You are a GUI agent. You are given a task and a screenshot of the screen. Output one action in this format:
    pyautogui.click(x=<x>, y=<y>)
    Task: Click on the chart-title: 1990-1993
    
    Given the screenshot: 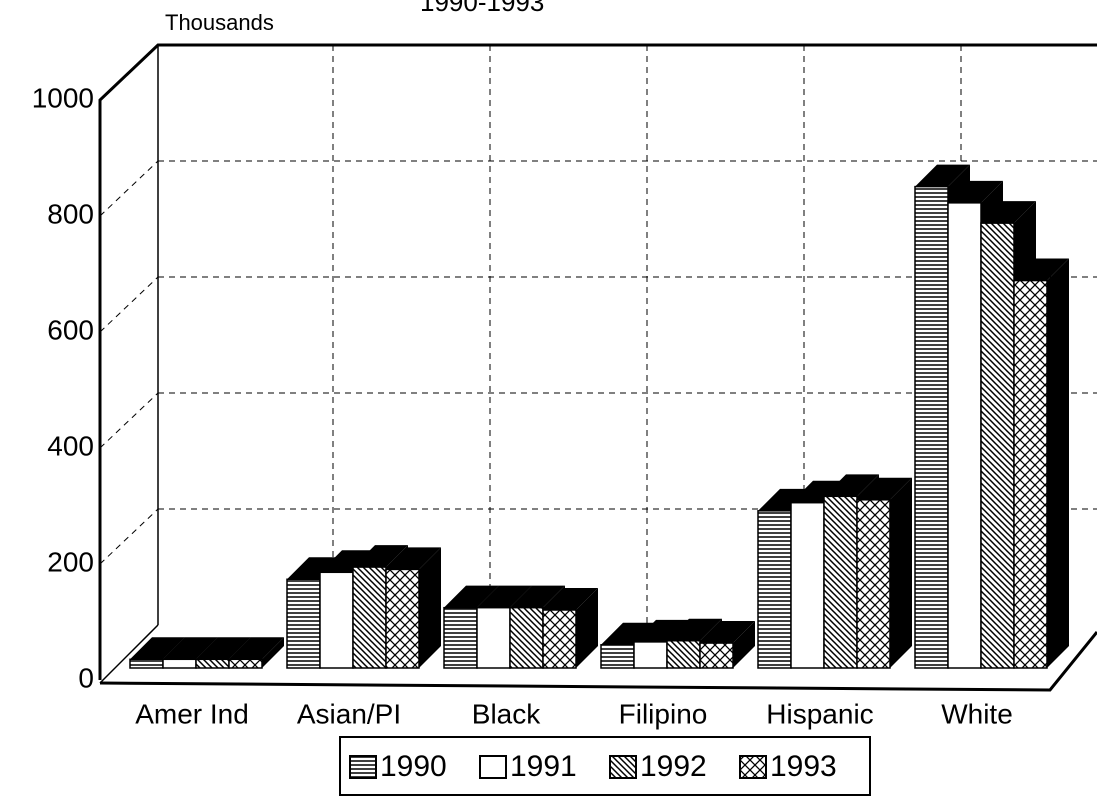 What is the action you would take?
    pyautogui.click(x=482, y=8)
    